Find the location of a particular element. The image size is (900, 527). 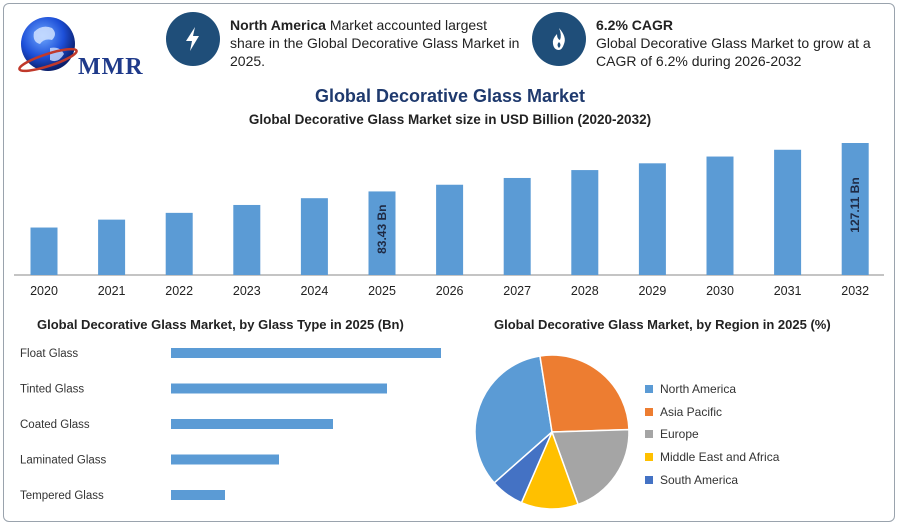

data-label-2025: 83.43 Bn is located at coordinates (382, 229).